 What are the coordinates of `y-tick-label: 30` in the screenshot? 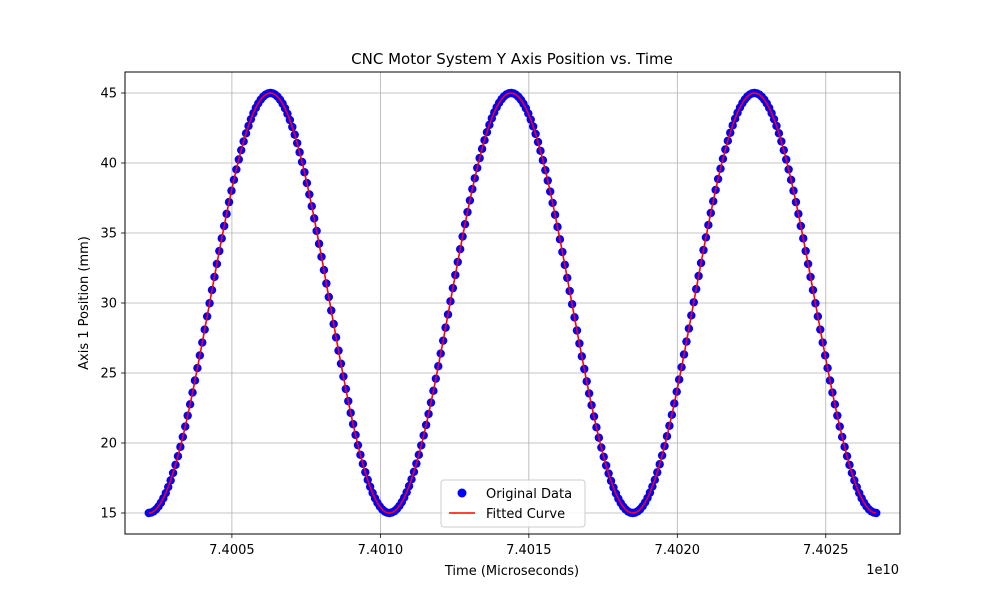 It's located at (108, 304).